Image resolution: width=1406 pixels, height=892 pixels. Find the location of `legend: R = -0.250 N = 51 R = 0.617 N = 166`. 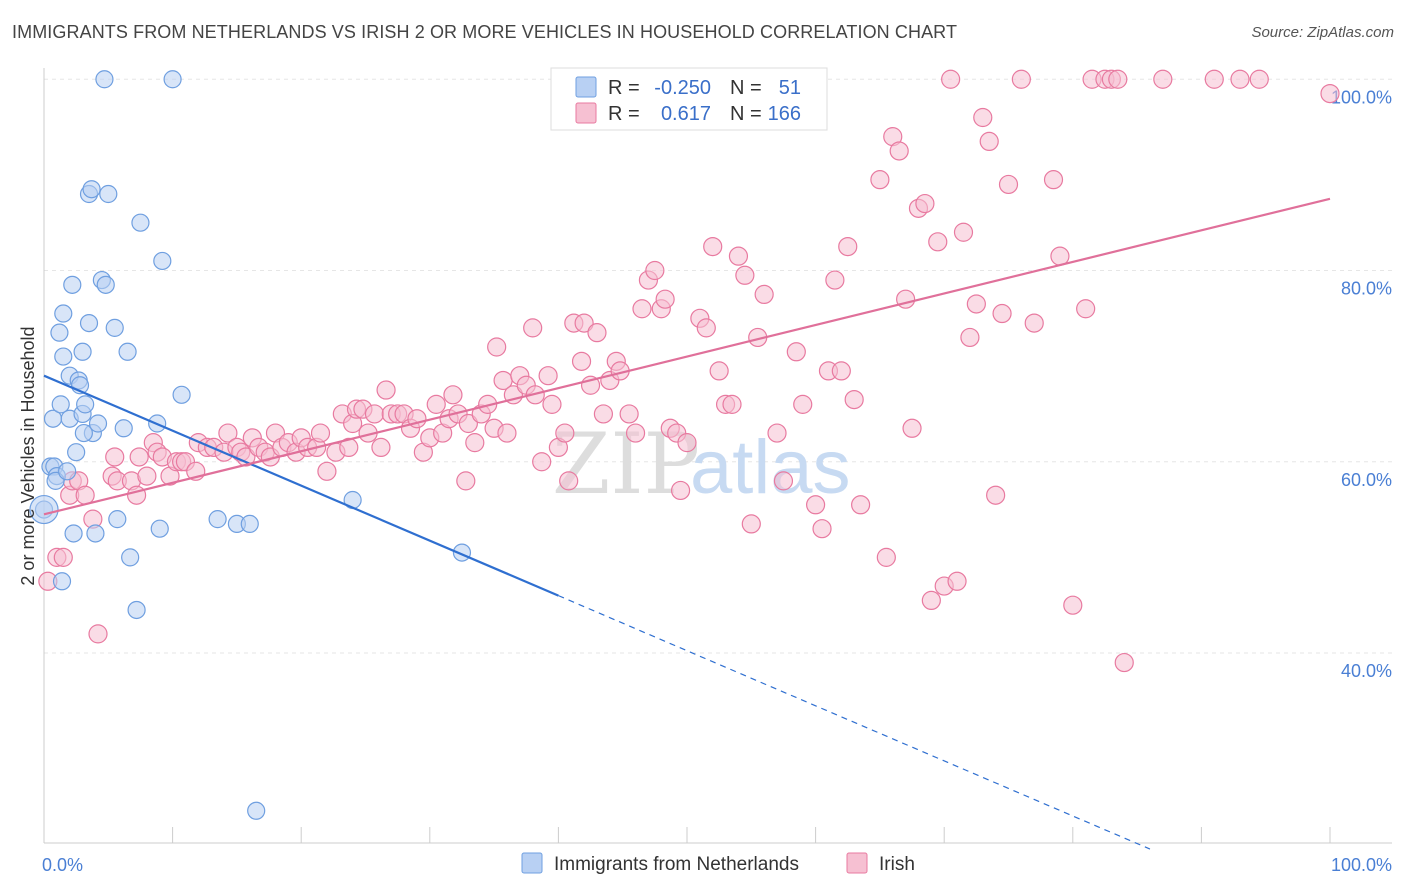

legend: R = -0.250 N = 51 R = 0.617 N = 166 is located at coordinates (689, 99).